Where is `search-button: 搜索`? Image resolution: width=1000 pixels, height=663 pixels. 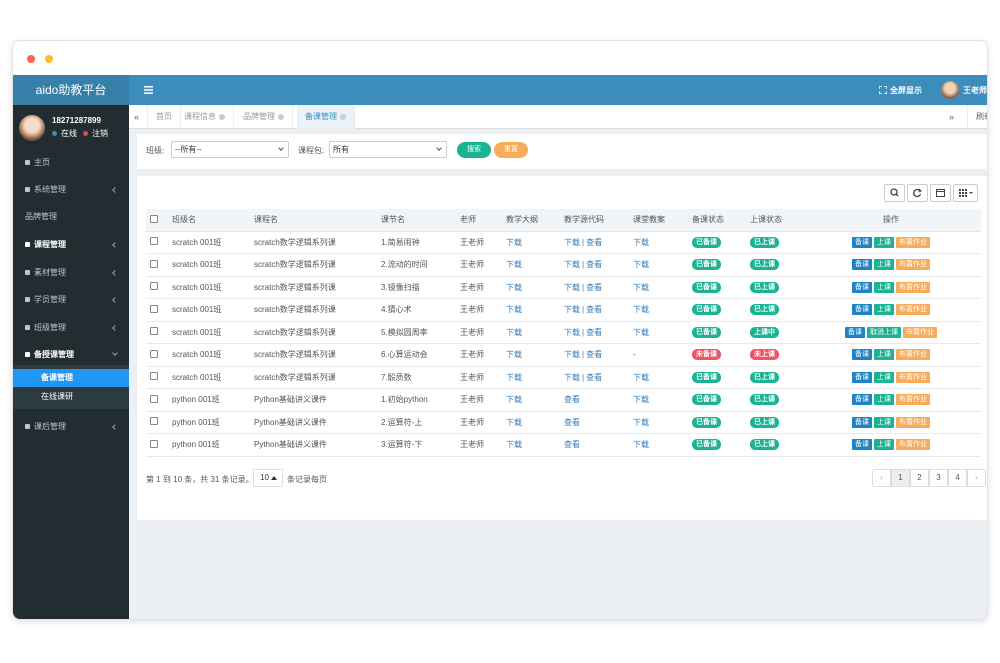
search-button: 搜索 is located at coordinates (474, 150).